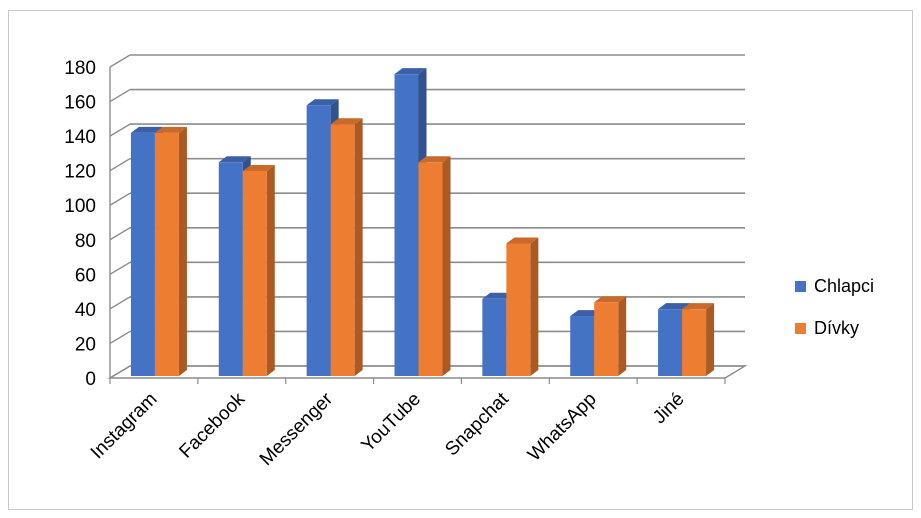 The height and width of the screenshot is (518, 921). What do you see at coordinates (80, 103) in the screenshot?
I see `y-tick-label: 160` at bounding box center [80, 103].